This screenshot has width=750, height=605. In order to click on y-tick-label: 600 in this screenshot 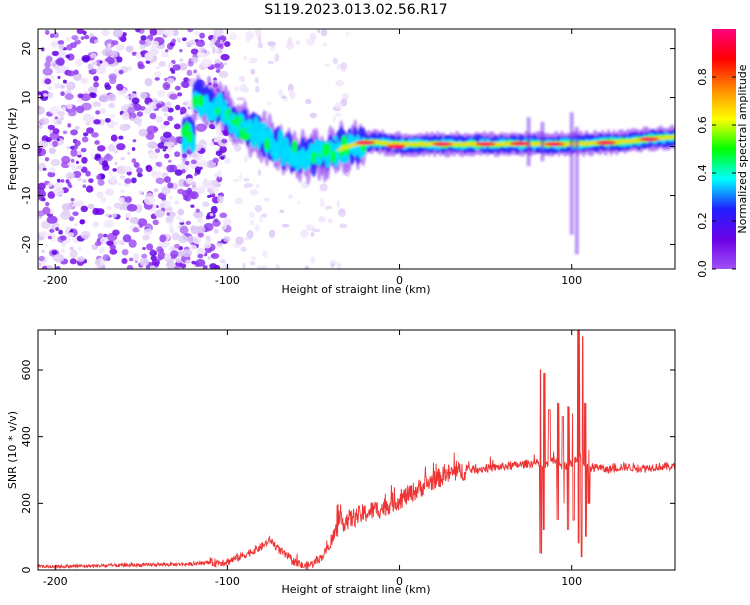, I will do `click(26, 370)`.